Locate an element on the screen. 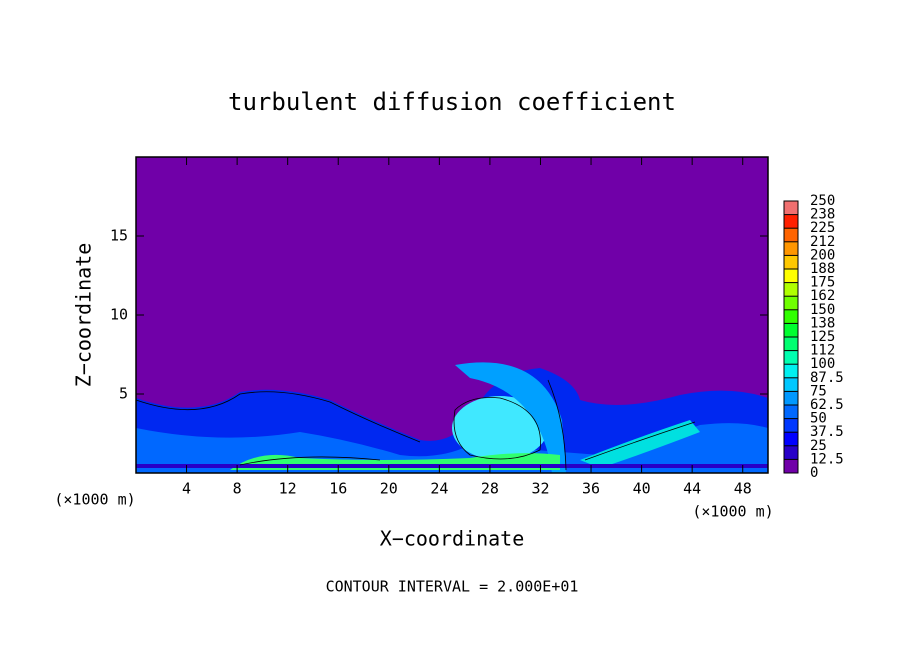  y-tick-label: 15 is located at coordinates (119, 236).